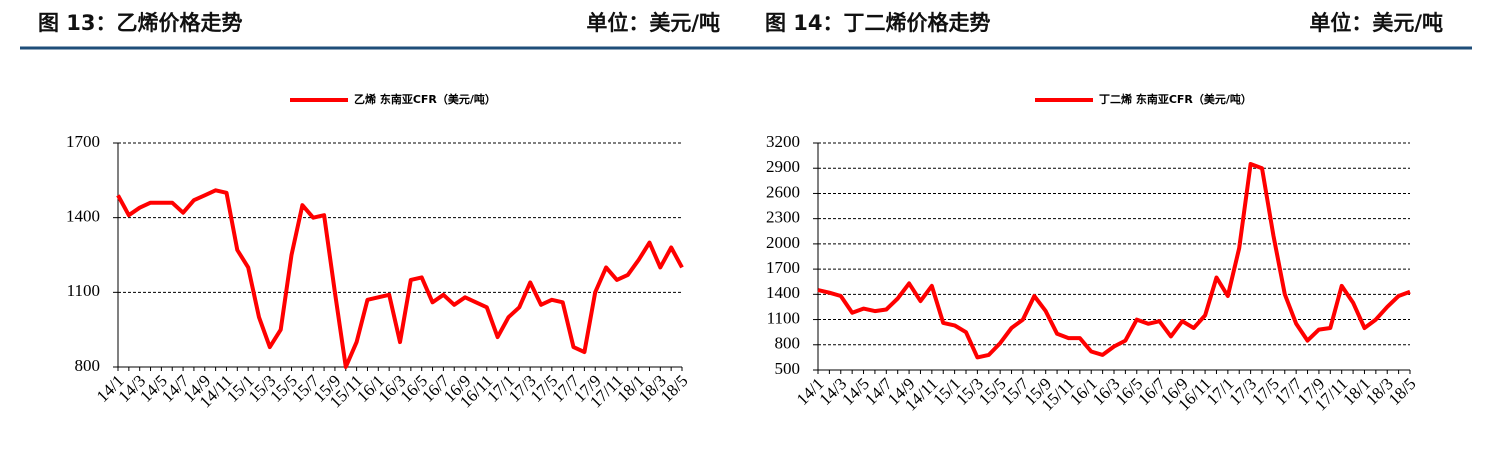 This screenshot has width=1488, height=460. Describe the element at coordinates (783, 191) in the screenshot. I see `y-tick-label: 2600` at that location.